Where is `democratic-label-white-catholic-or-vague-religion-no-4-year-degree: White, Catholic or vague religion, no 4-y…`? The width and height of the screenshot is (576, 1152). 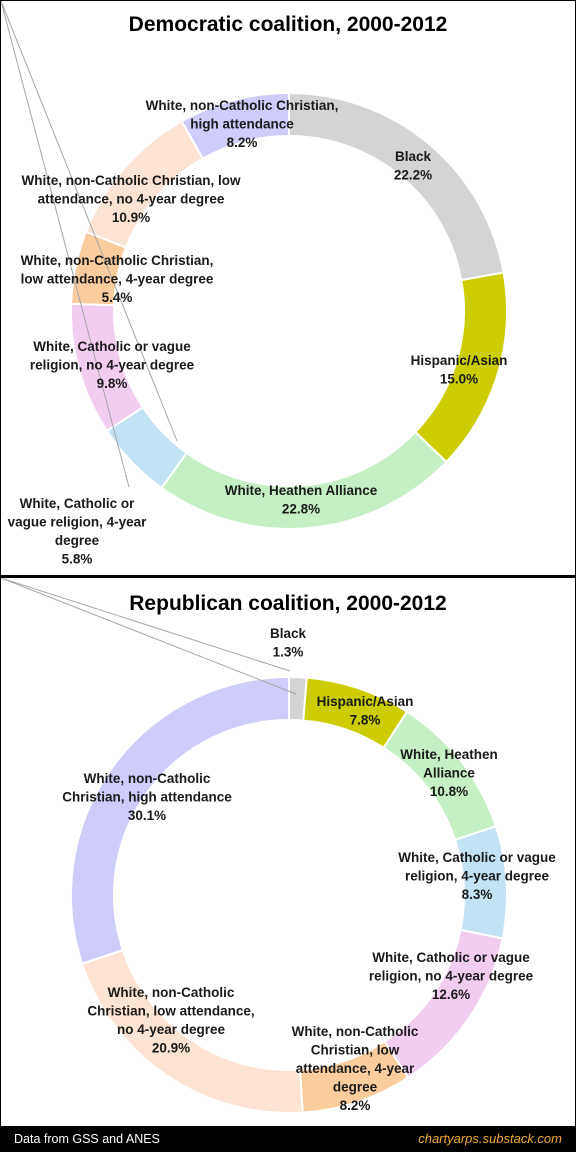
democratic-label-white-catholic-or-vague-religion-no-4-year-degree: White, Catholic or vague religion, no 4-y… is located at coordinates (112, 365).